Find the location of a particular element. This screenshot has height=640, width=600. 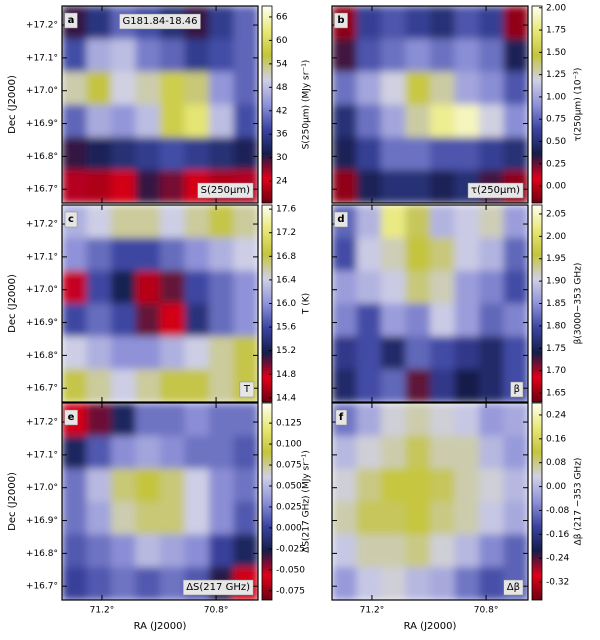

colorbar-tick-label: 0.100 is located at coordinates (289, 445).